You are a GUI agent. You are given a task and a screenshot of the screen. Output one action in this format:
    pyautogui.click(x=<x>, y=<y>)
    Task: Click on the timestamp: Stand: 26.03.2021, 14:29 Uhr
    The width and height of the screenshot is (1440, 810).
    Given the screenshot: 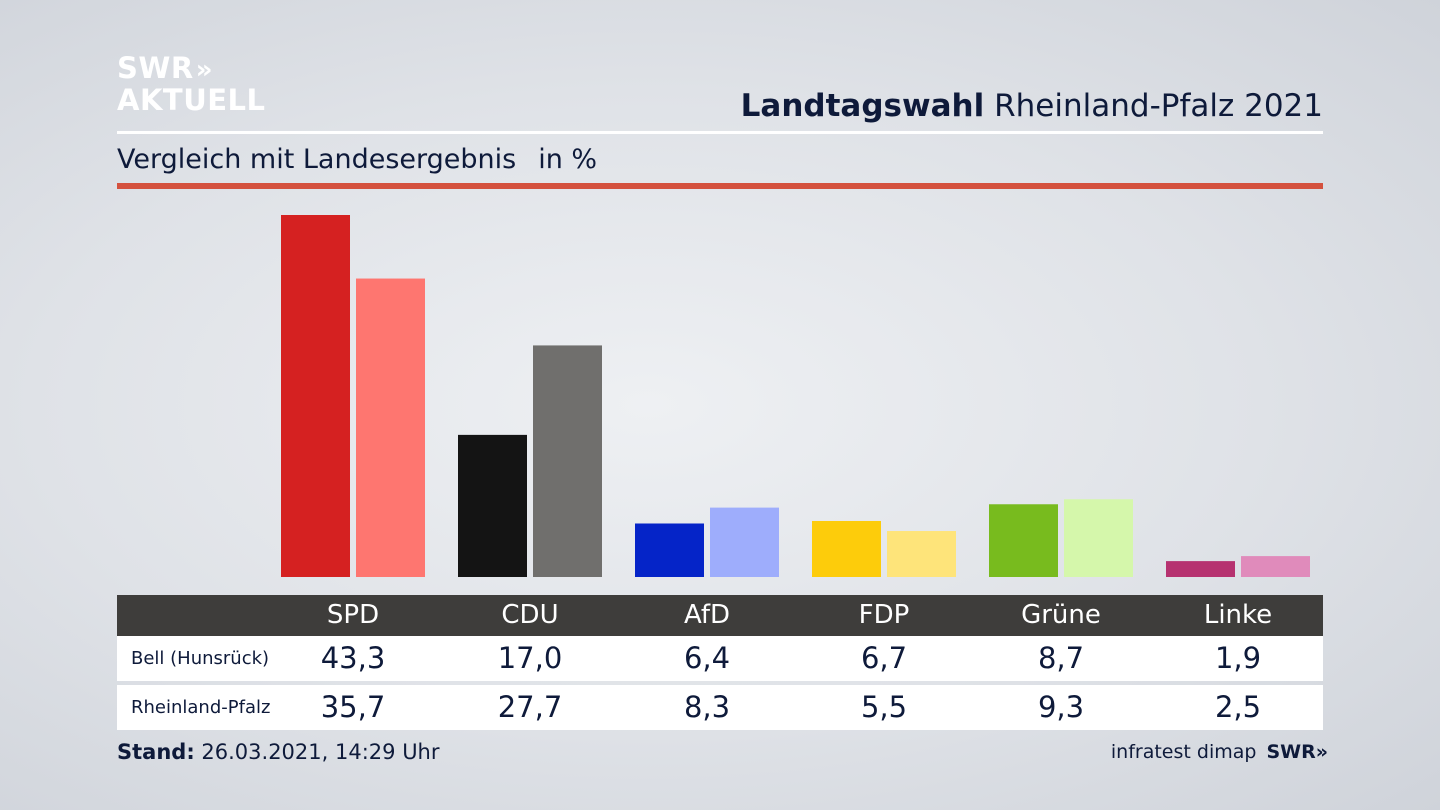 What is the action you would take?
    pyautogui.click(x=278, y=752)
    